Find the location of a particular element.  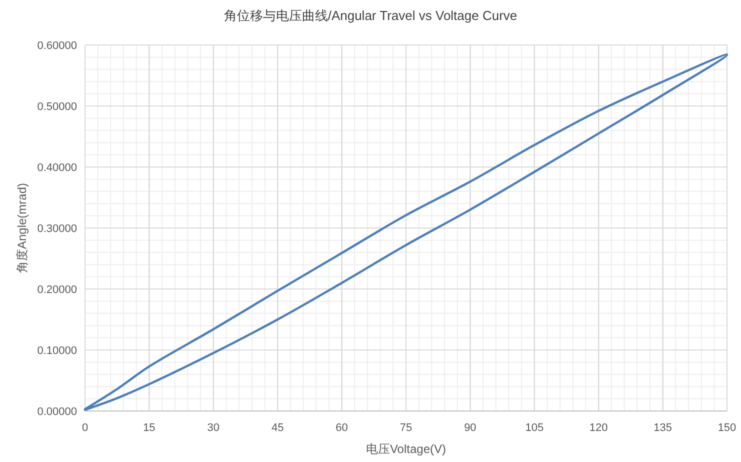

x-tick-label: 15 is located at coordinates (149, 428).